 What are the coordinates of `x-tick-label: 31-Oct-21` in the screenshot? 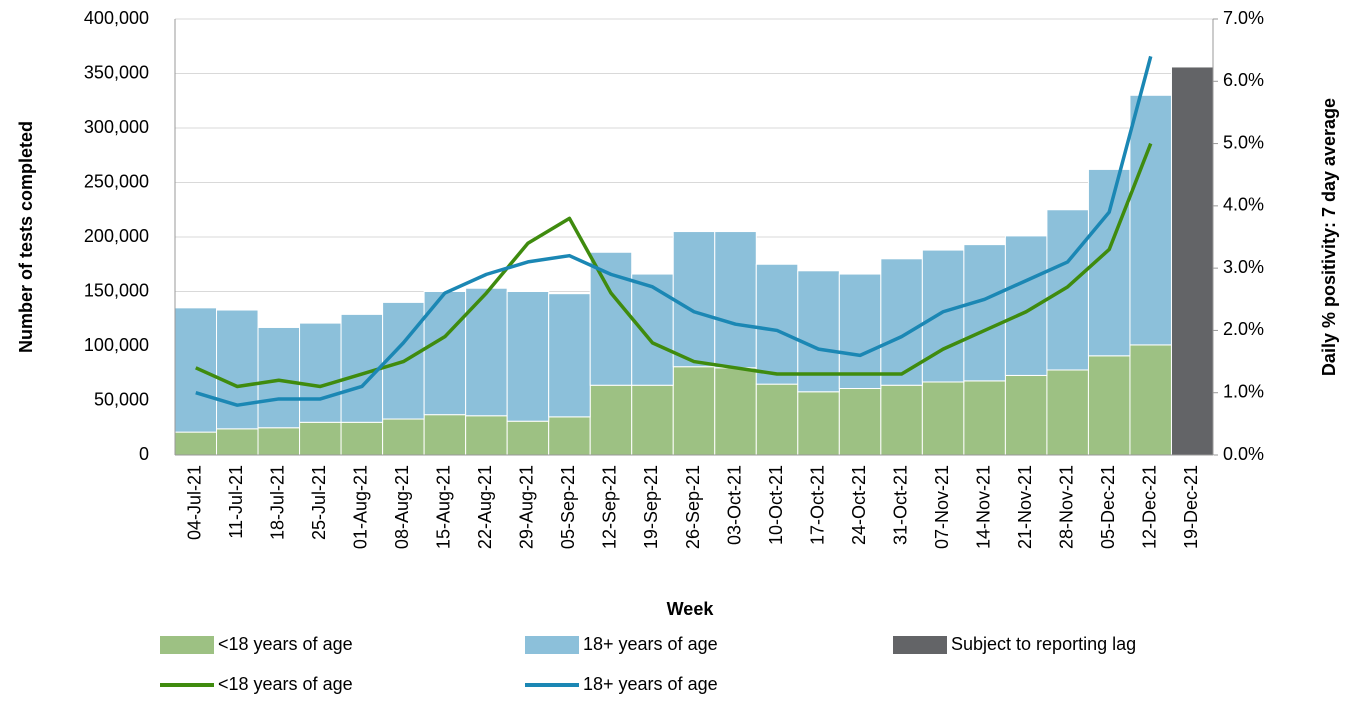 It's located at (900, 505).